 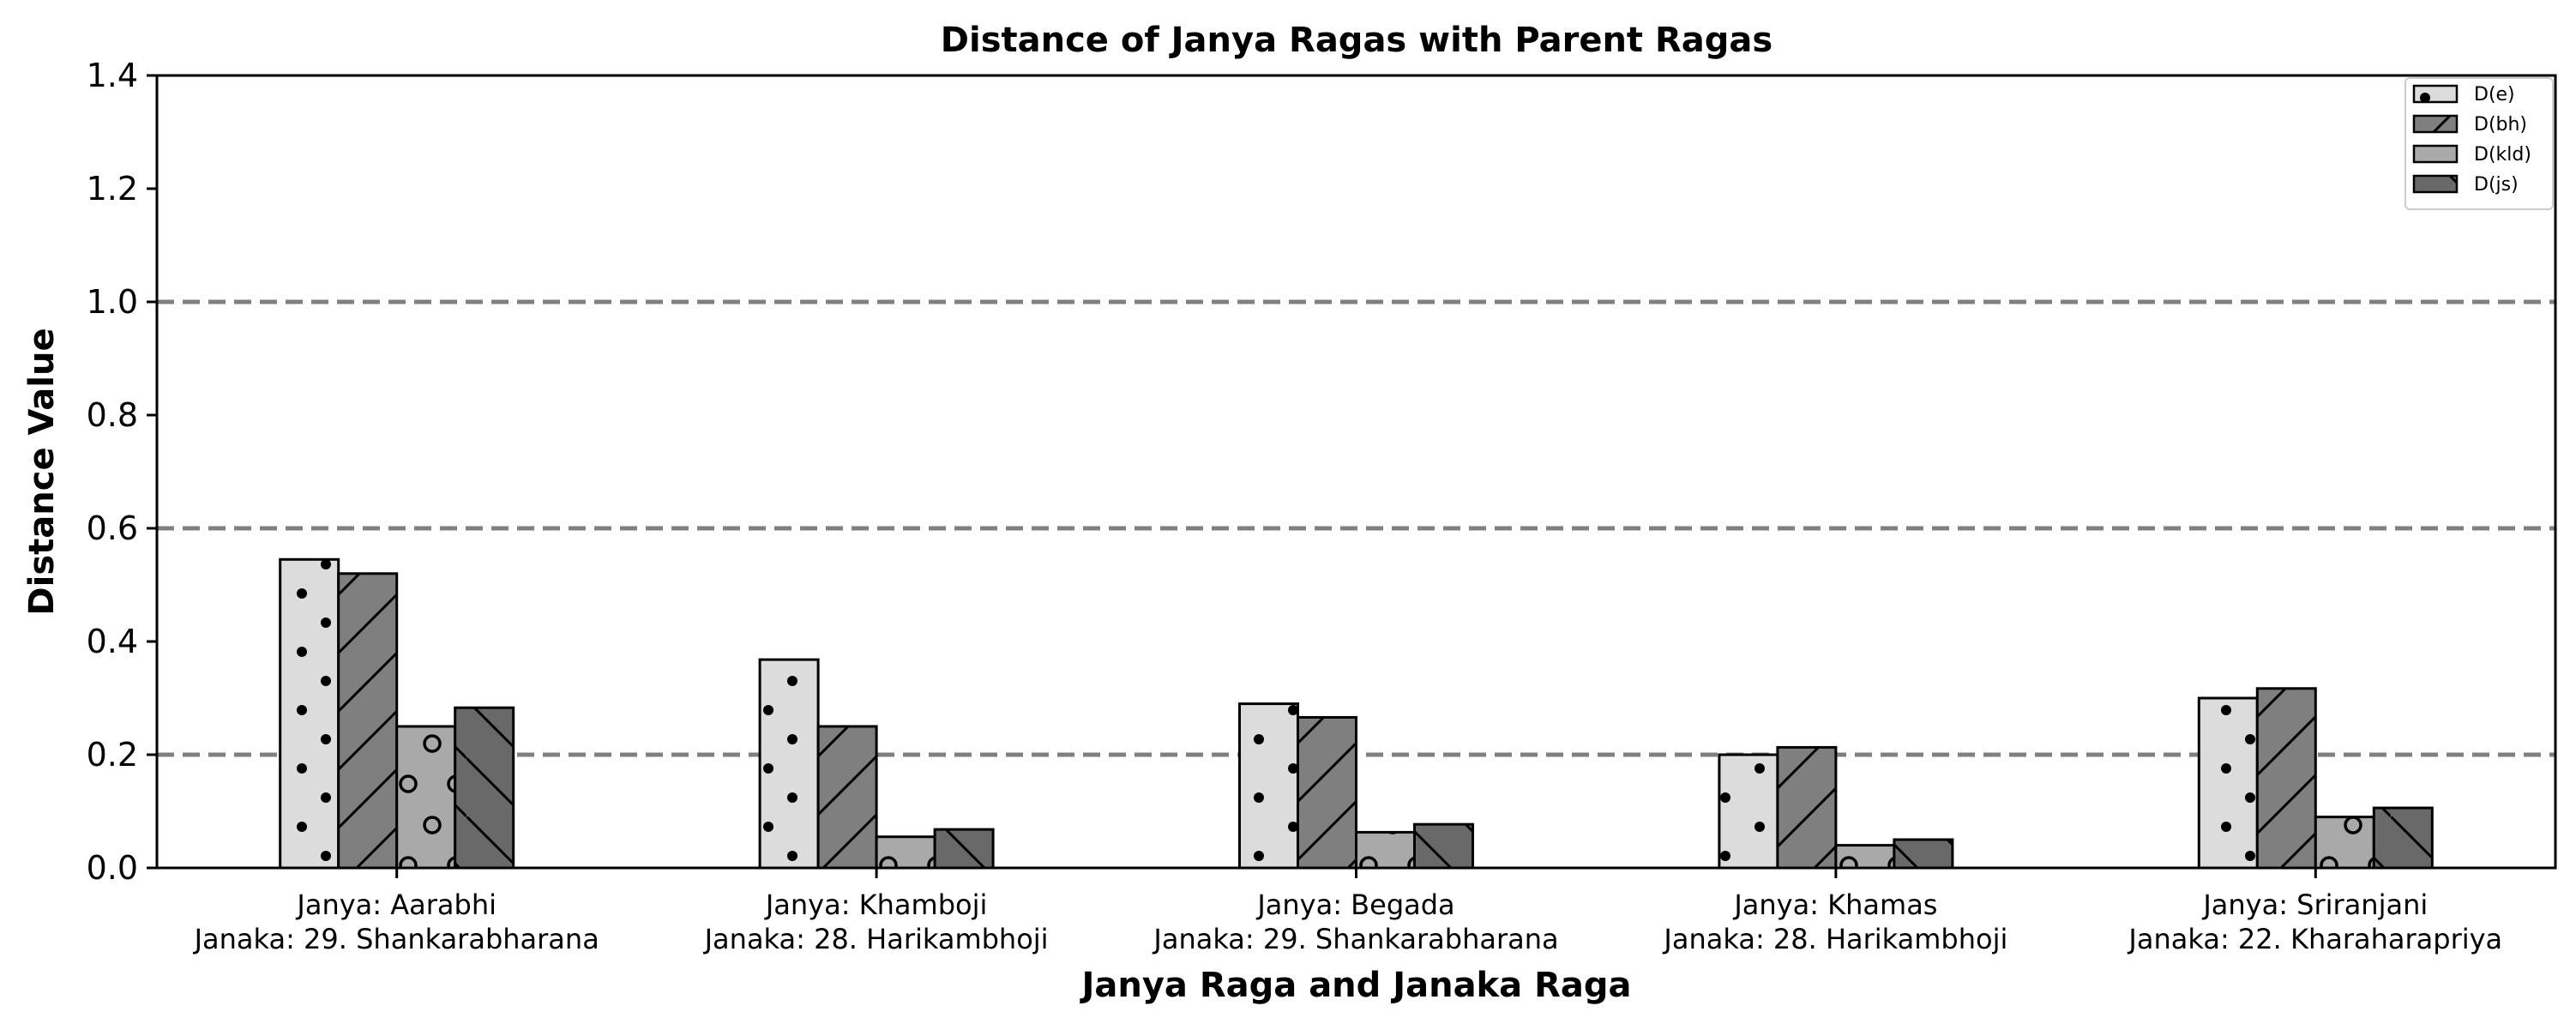 I want to click on y-tick-label: 0.8, so click(x=113, y=415).